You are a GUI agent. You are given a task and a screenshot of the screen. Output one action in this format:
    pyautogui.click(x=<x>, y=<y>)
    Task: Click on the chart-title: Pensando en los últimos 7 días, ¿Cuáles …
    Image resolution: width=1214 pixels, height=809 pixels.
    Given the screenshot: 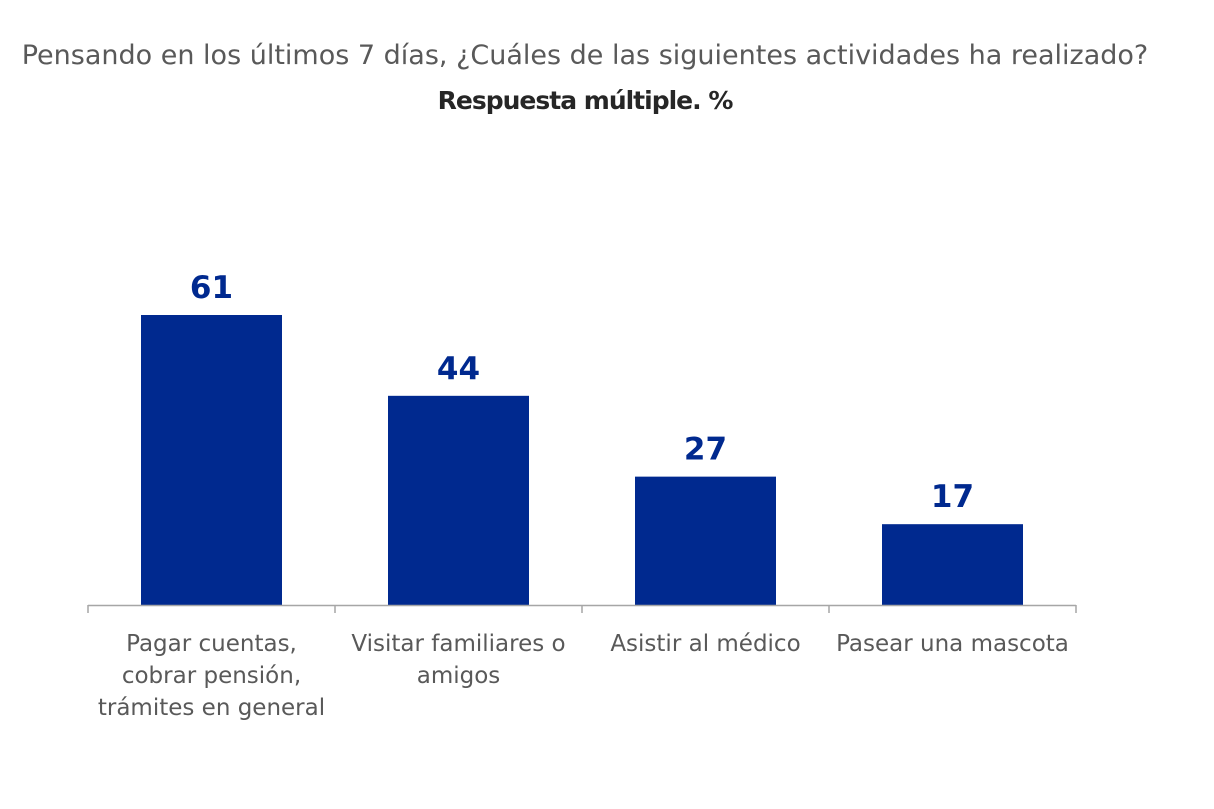 What is the action you would take?
    pyautogui.click(x=585, y=55)
    